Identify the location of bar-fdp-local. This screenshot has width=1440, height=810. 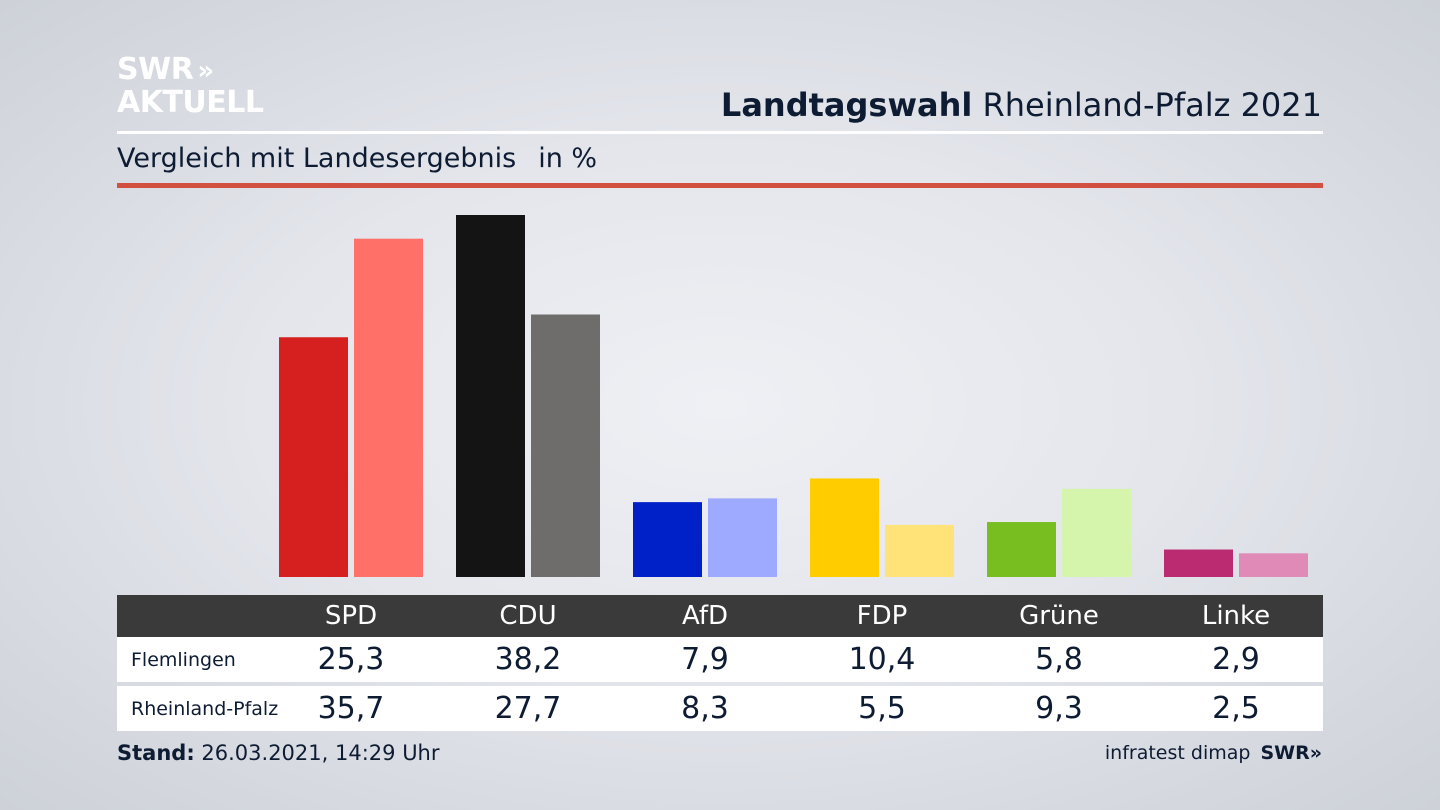
(844, 527).